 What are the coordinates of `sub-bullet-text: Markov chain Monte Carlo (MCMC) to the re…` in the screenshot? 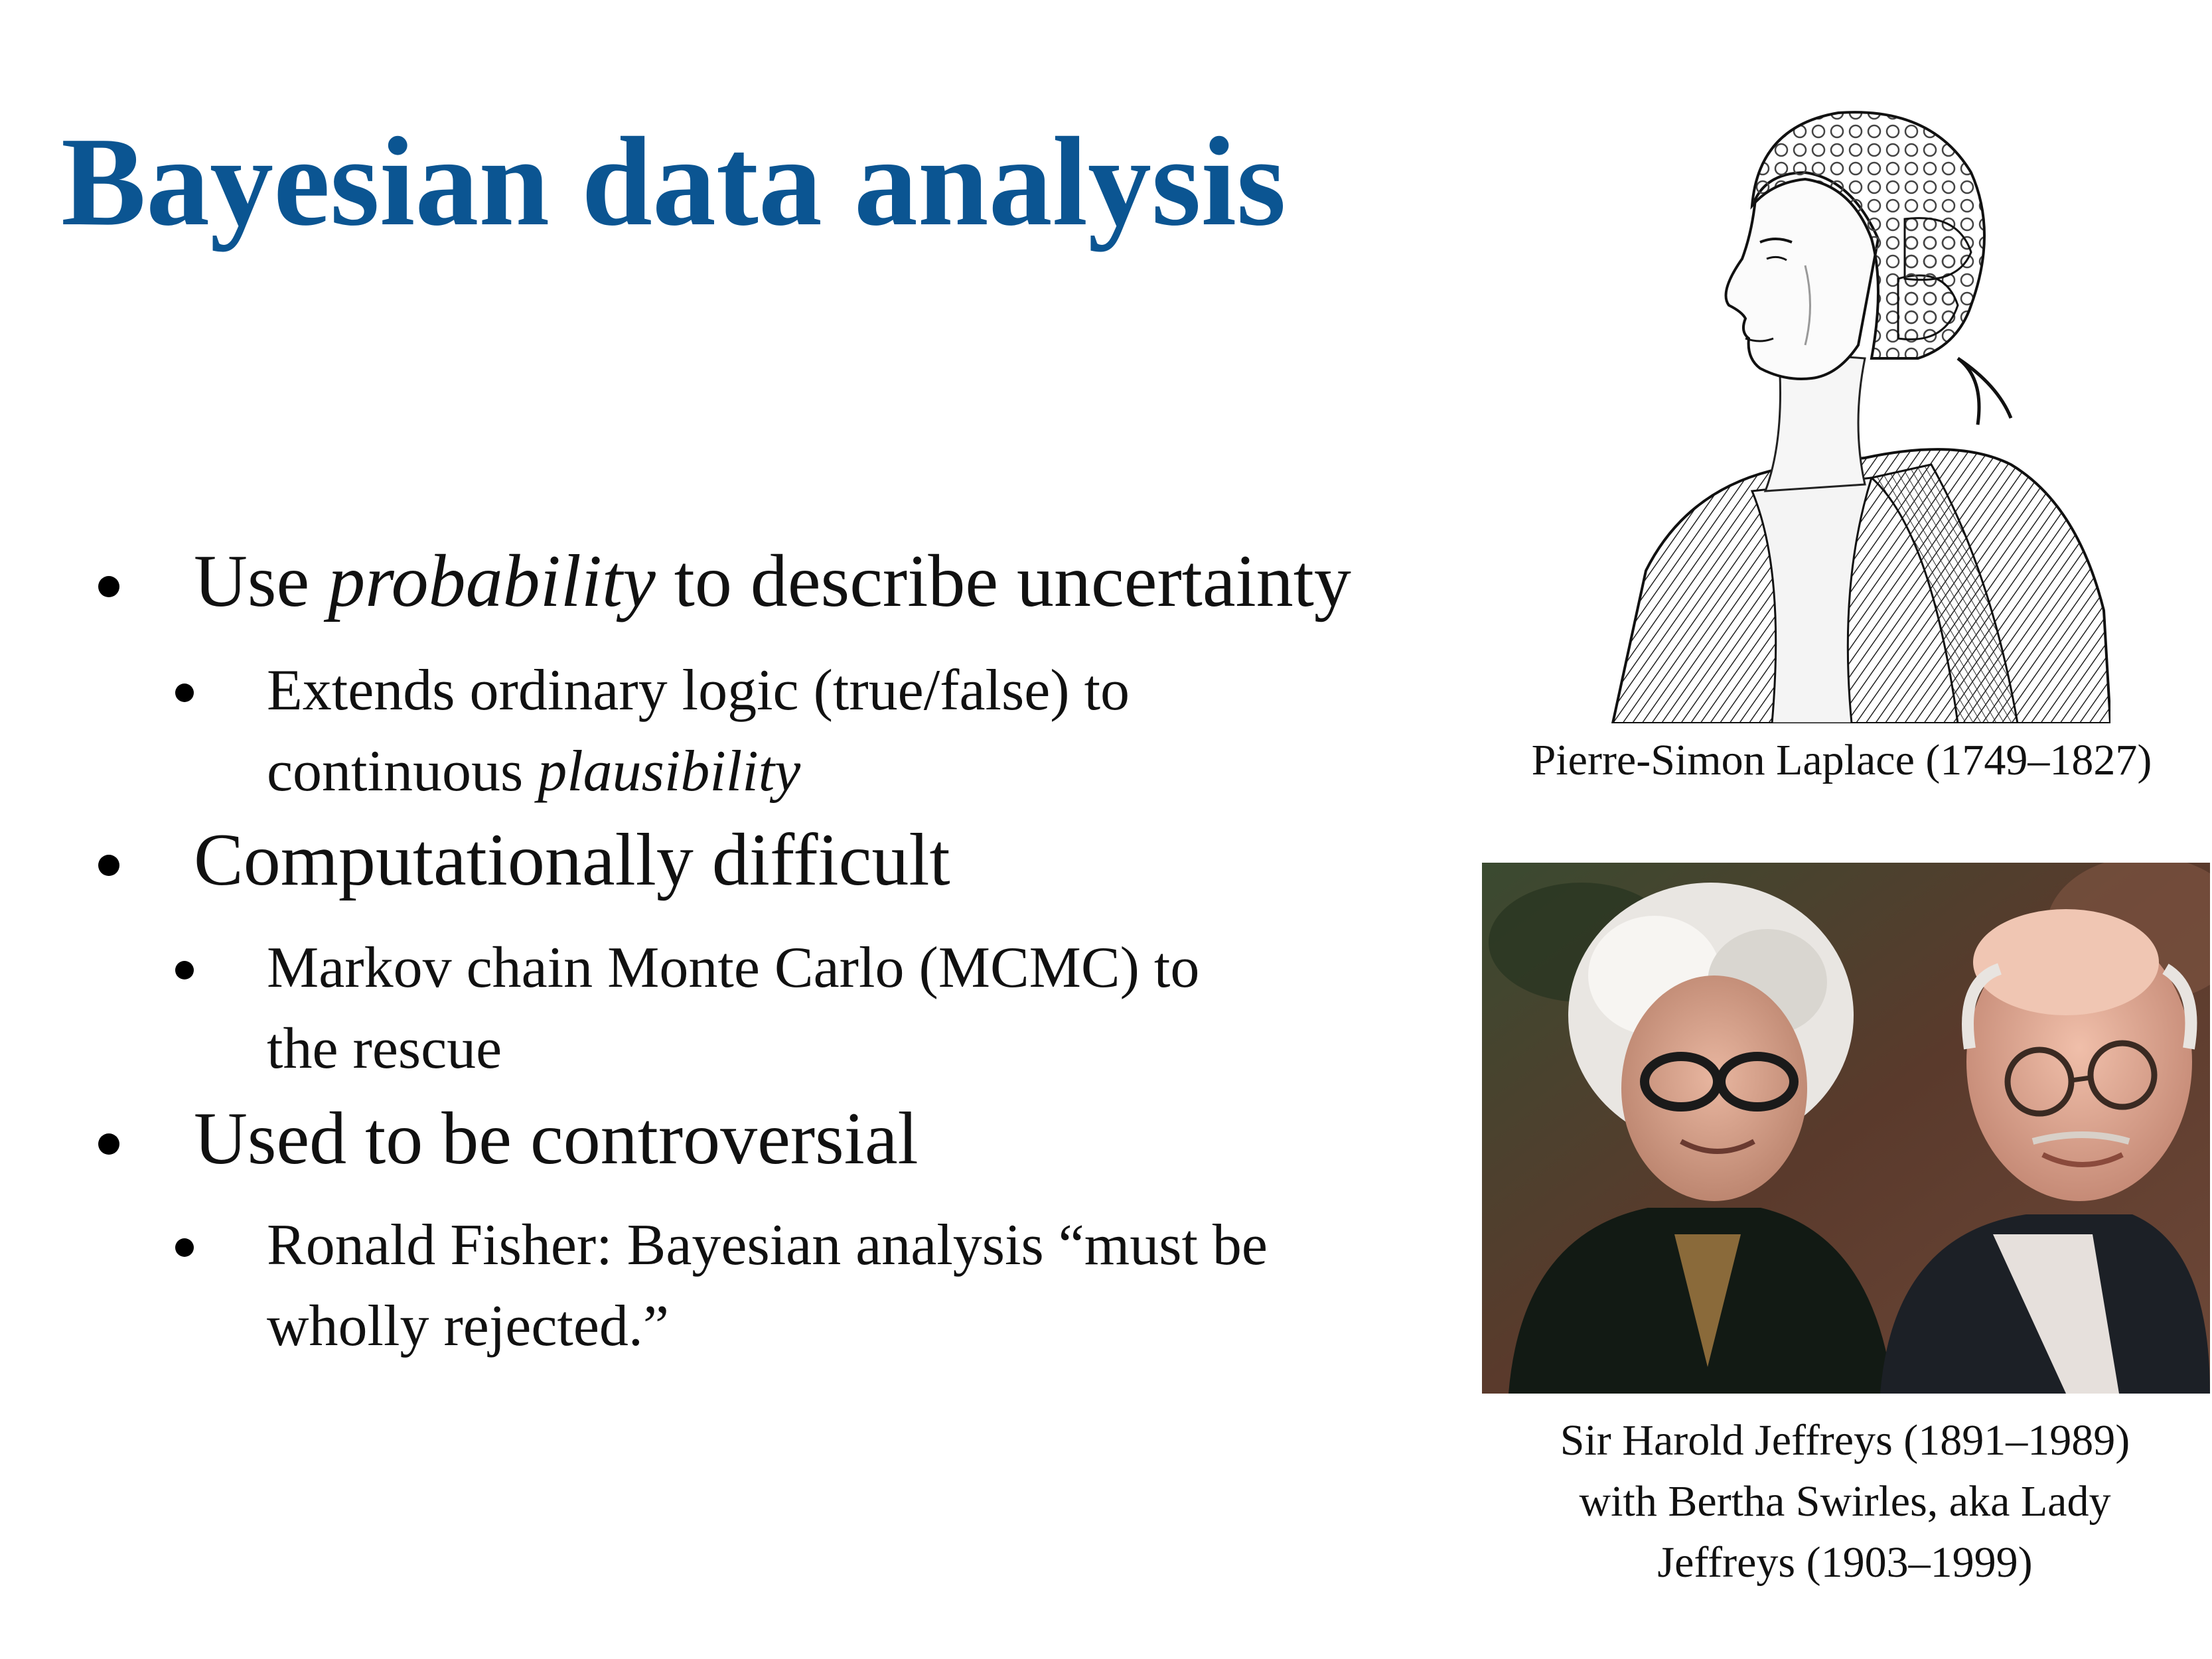 It's located at (733, 1009).